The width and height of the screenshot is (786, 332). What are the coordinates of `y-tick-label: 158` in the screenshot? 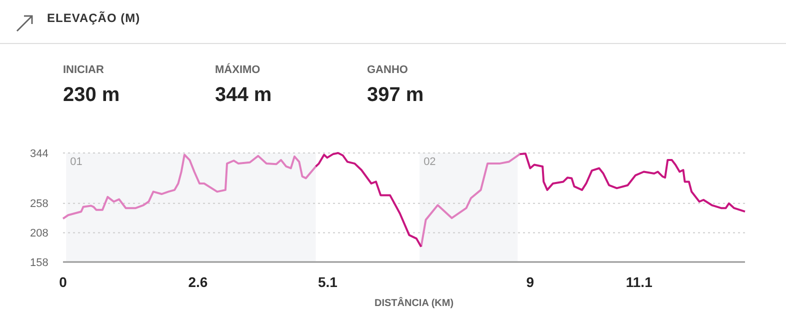 It's located at (39, 262).